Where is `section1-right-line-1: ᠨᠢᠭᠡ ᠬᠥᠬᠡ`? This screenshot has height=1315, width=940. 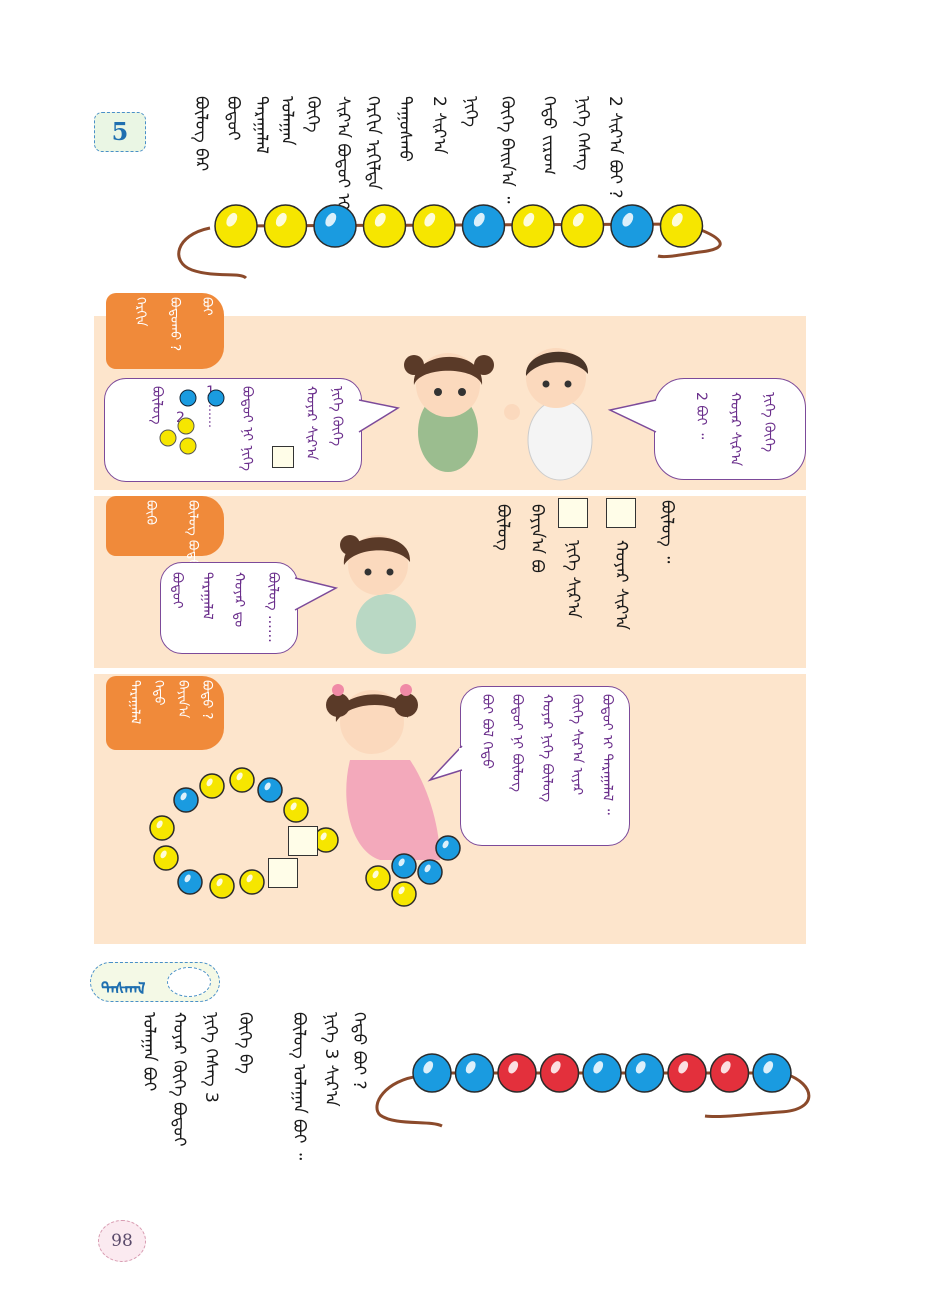 section1-right-line-1: ᠨᠢᠭᠡ ᠬᠥᠬᠡ is located at coordinates (769, 422).